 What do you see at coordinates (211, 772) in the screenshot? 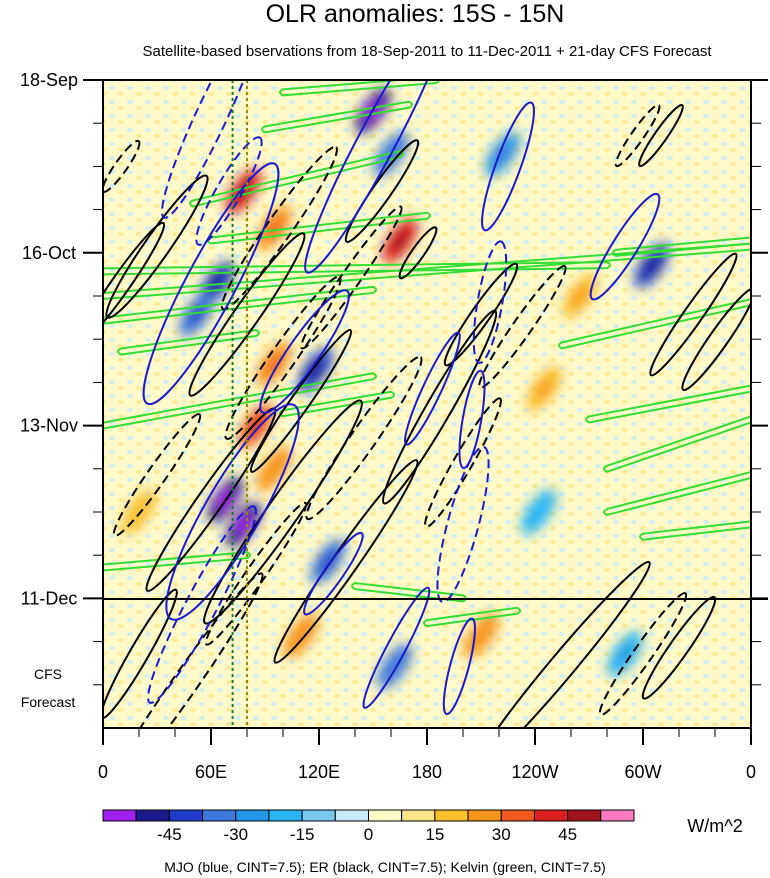
I see `x-tick-label-1: 60E` at bounding box center [211, 772].